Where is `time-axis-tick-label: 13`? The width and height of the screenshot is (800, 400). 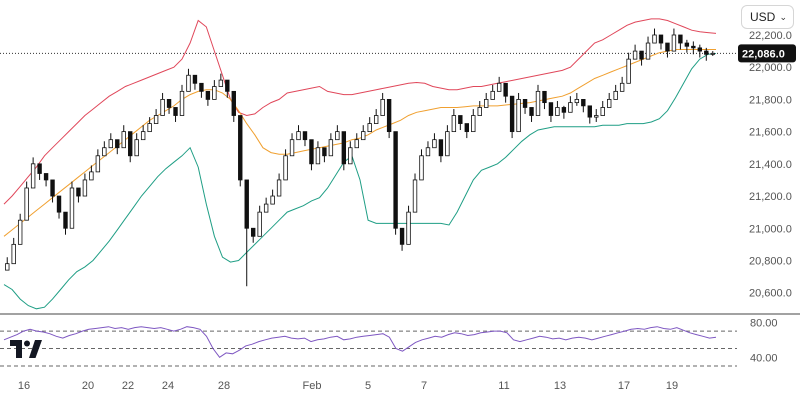 time-axis-tick-label: 13 is located at coordinates (560, 386).